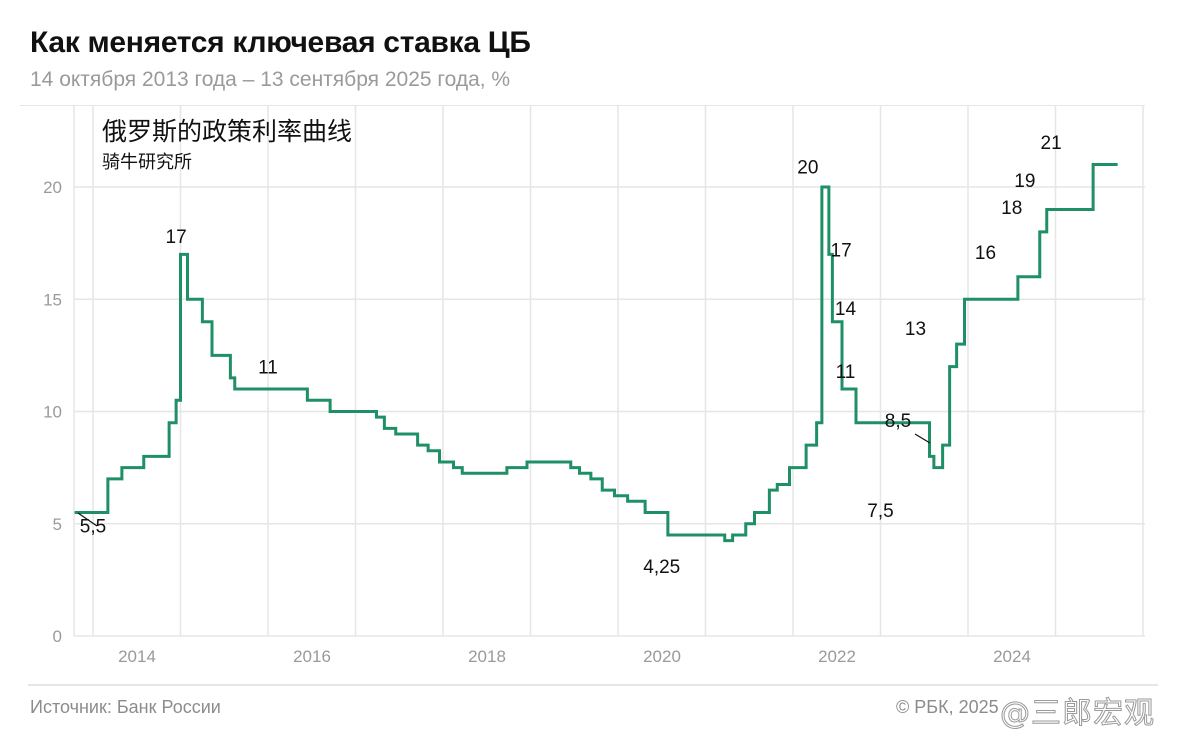 This screenshot has width=1200, height=741. Describe the element at coordinates (837, 656) in the screenshot. I see `x-tick-label: 2022` at that location.